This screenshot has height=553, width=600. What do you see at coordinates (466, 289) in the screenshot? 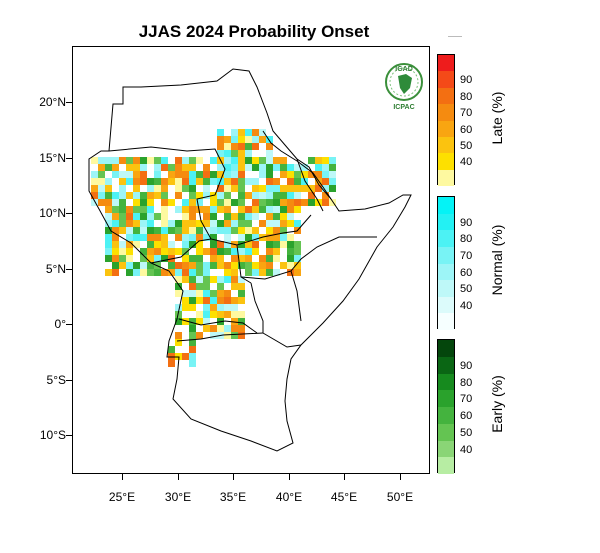
I see `colorbar-normal-tick-label: 50` at bounding box center [466, 289].